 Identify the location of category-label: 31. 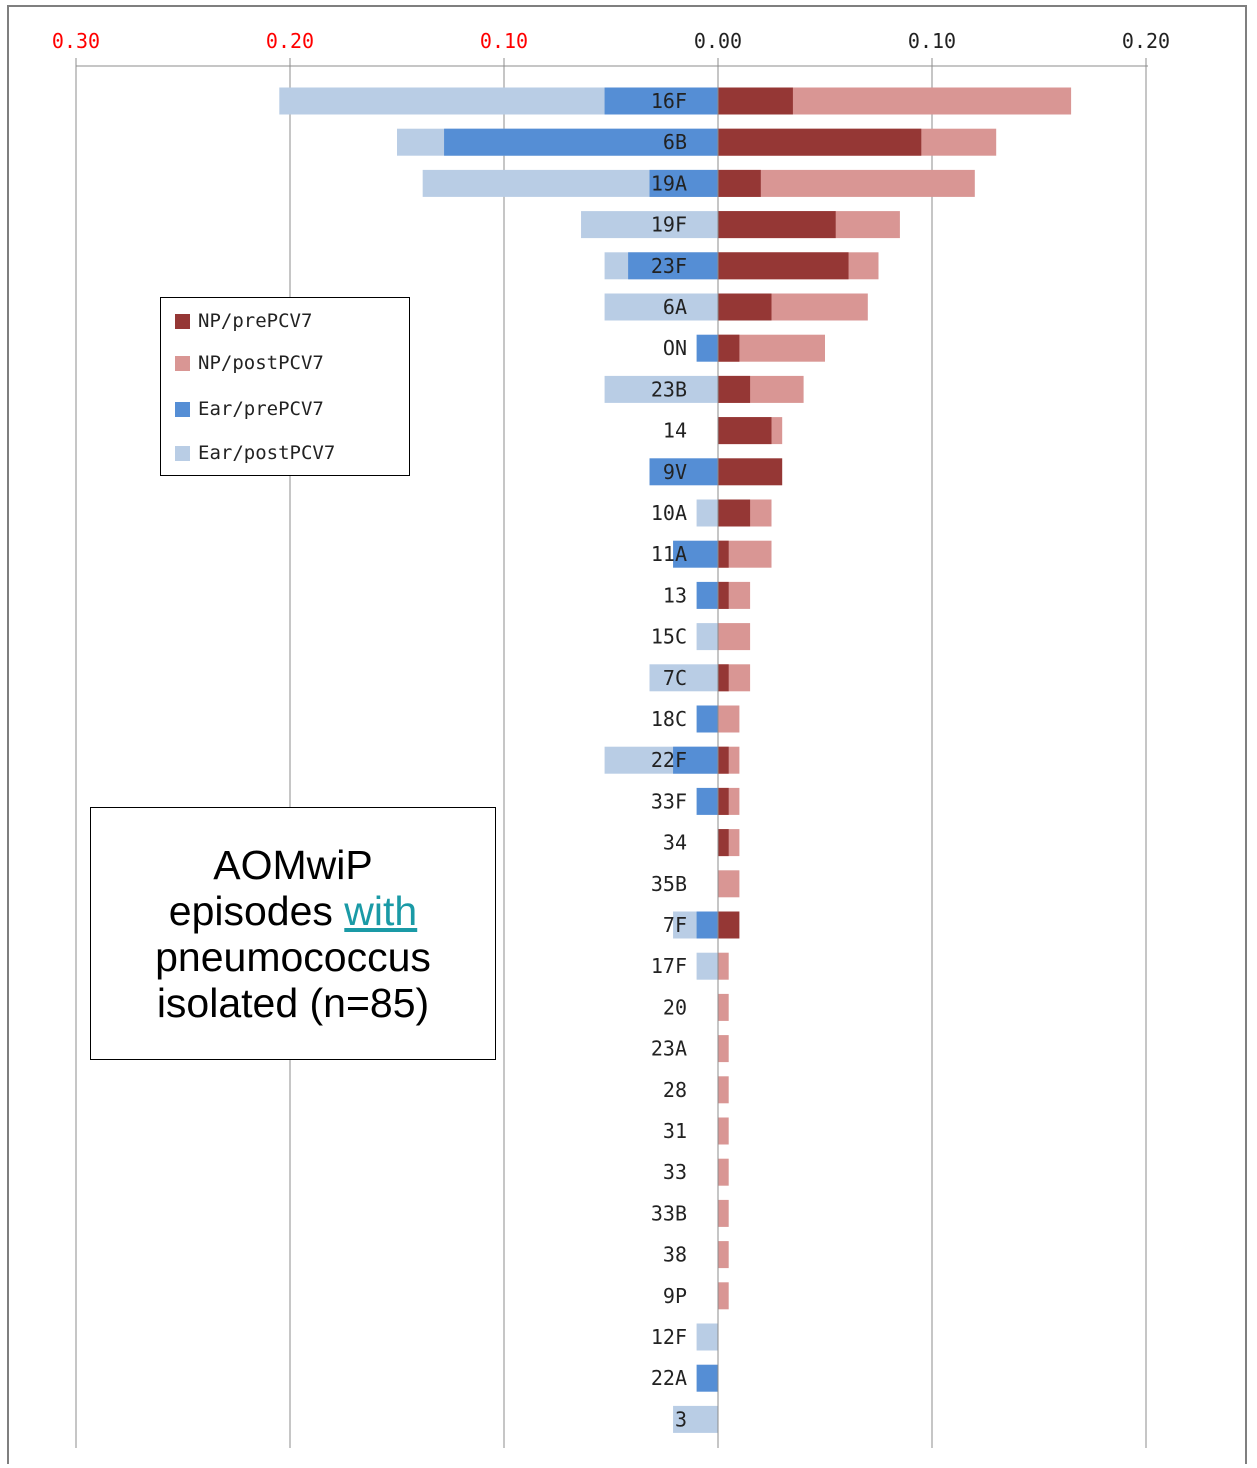
(675, 1131).